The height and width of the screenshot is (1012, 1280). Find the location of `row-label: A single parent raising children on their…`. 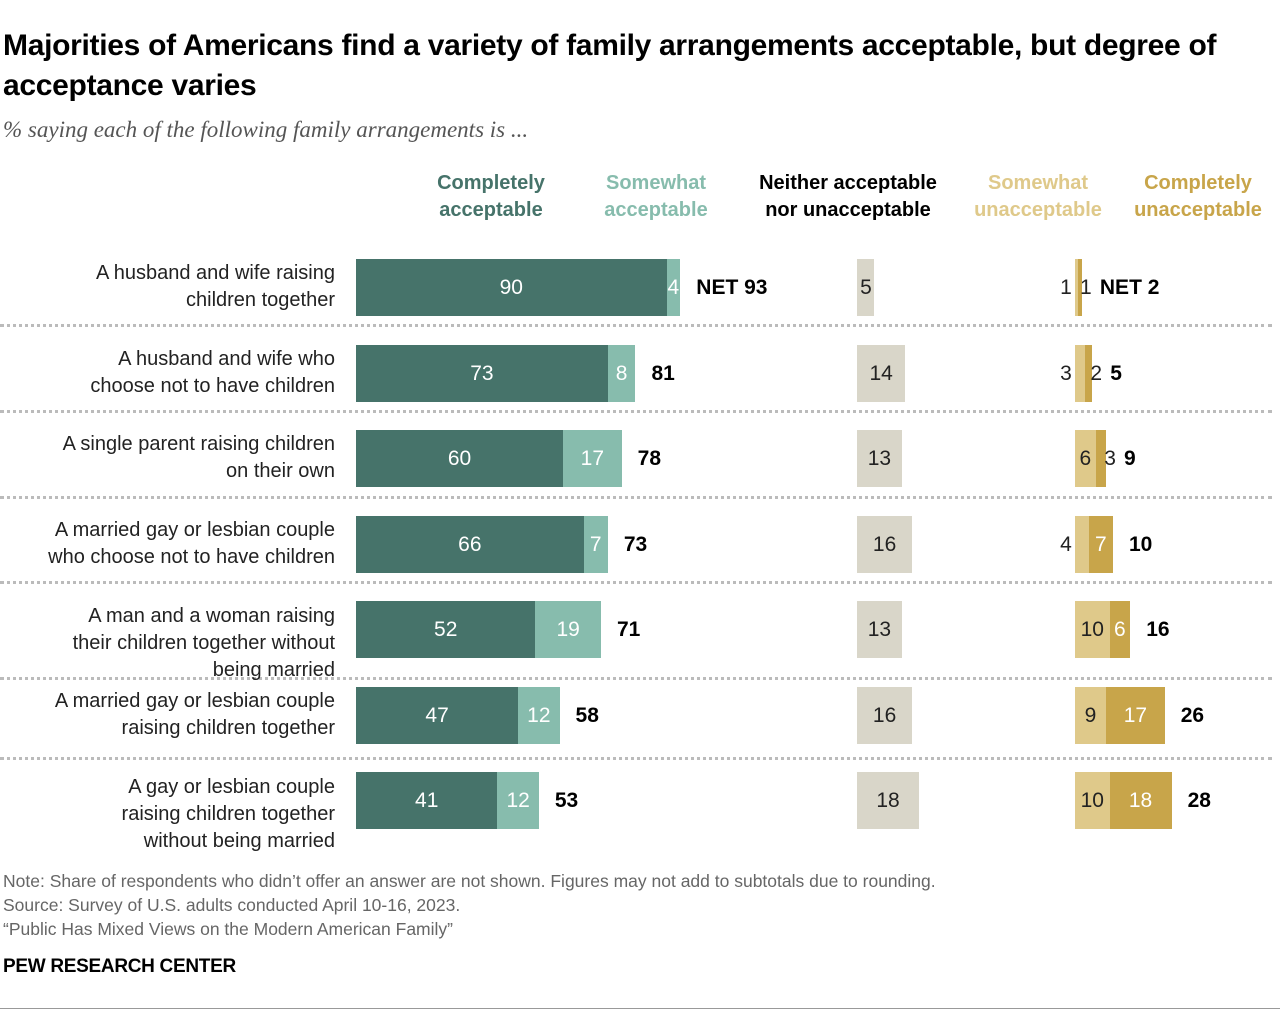

row-label: A single parent raising children on their… is located at coordinates (198, 457).